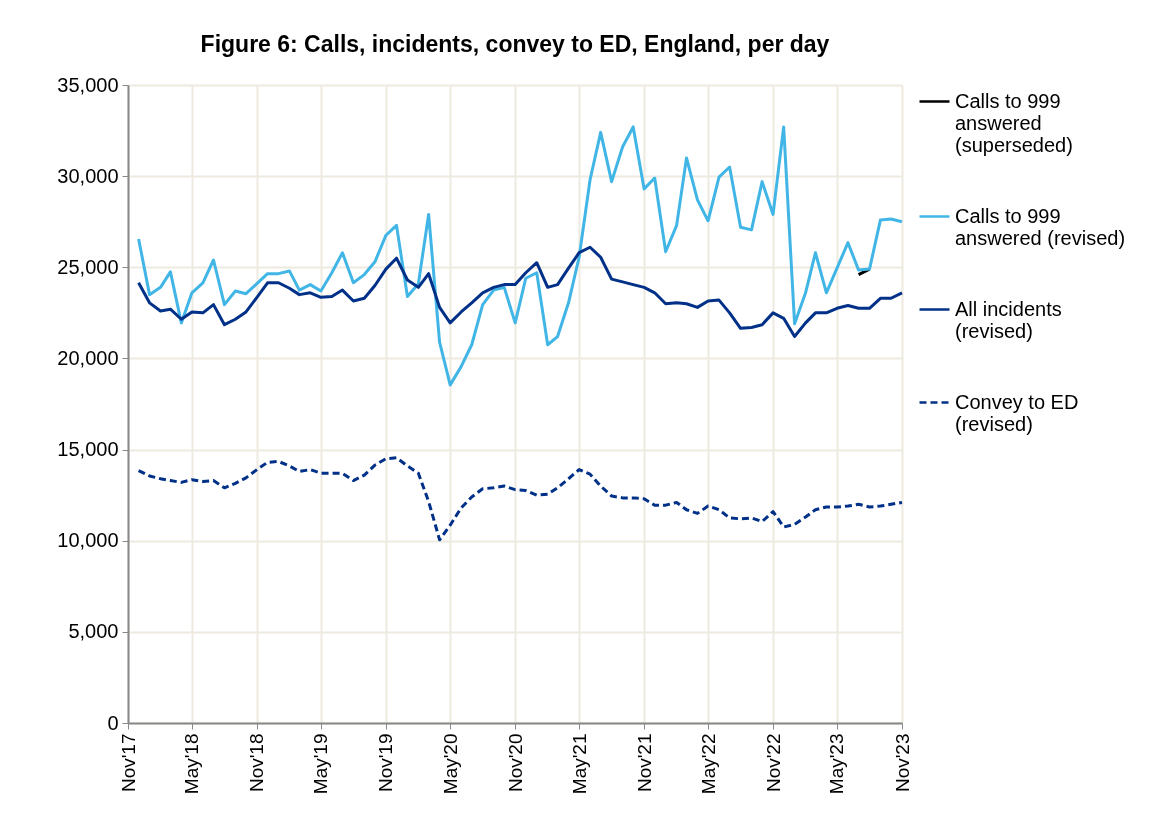  Describe the element at coordinates (88, 84) in the screenshot. I see `y-tick-label: 35,000` at that location.